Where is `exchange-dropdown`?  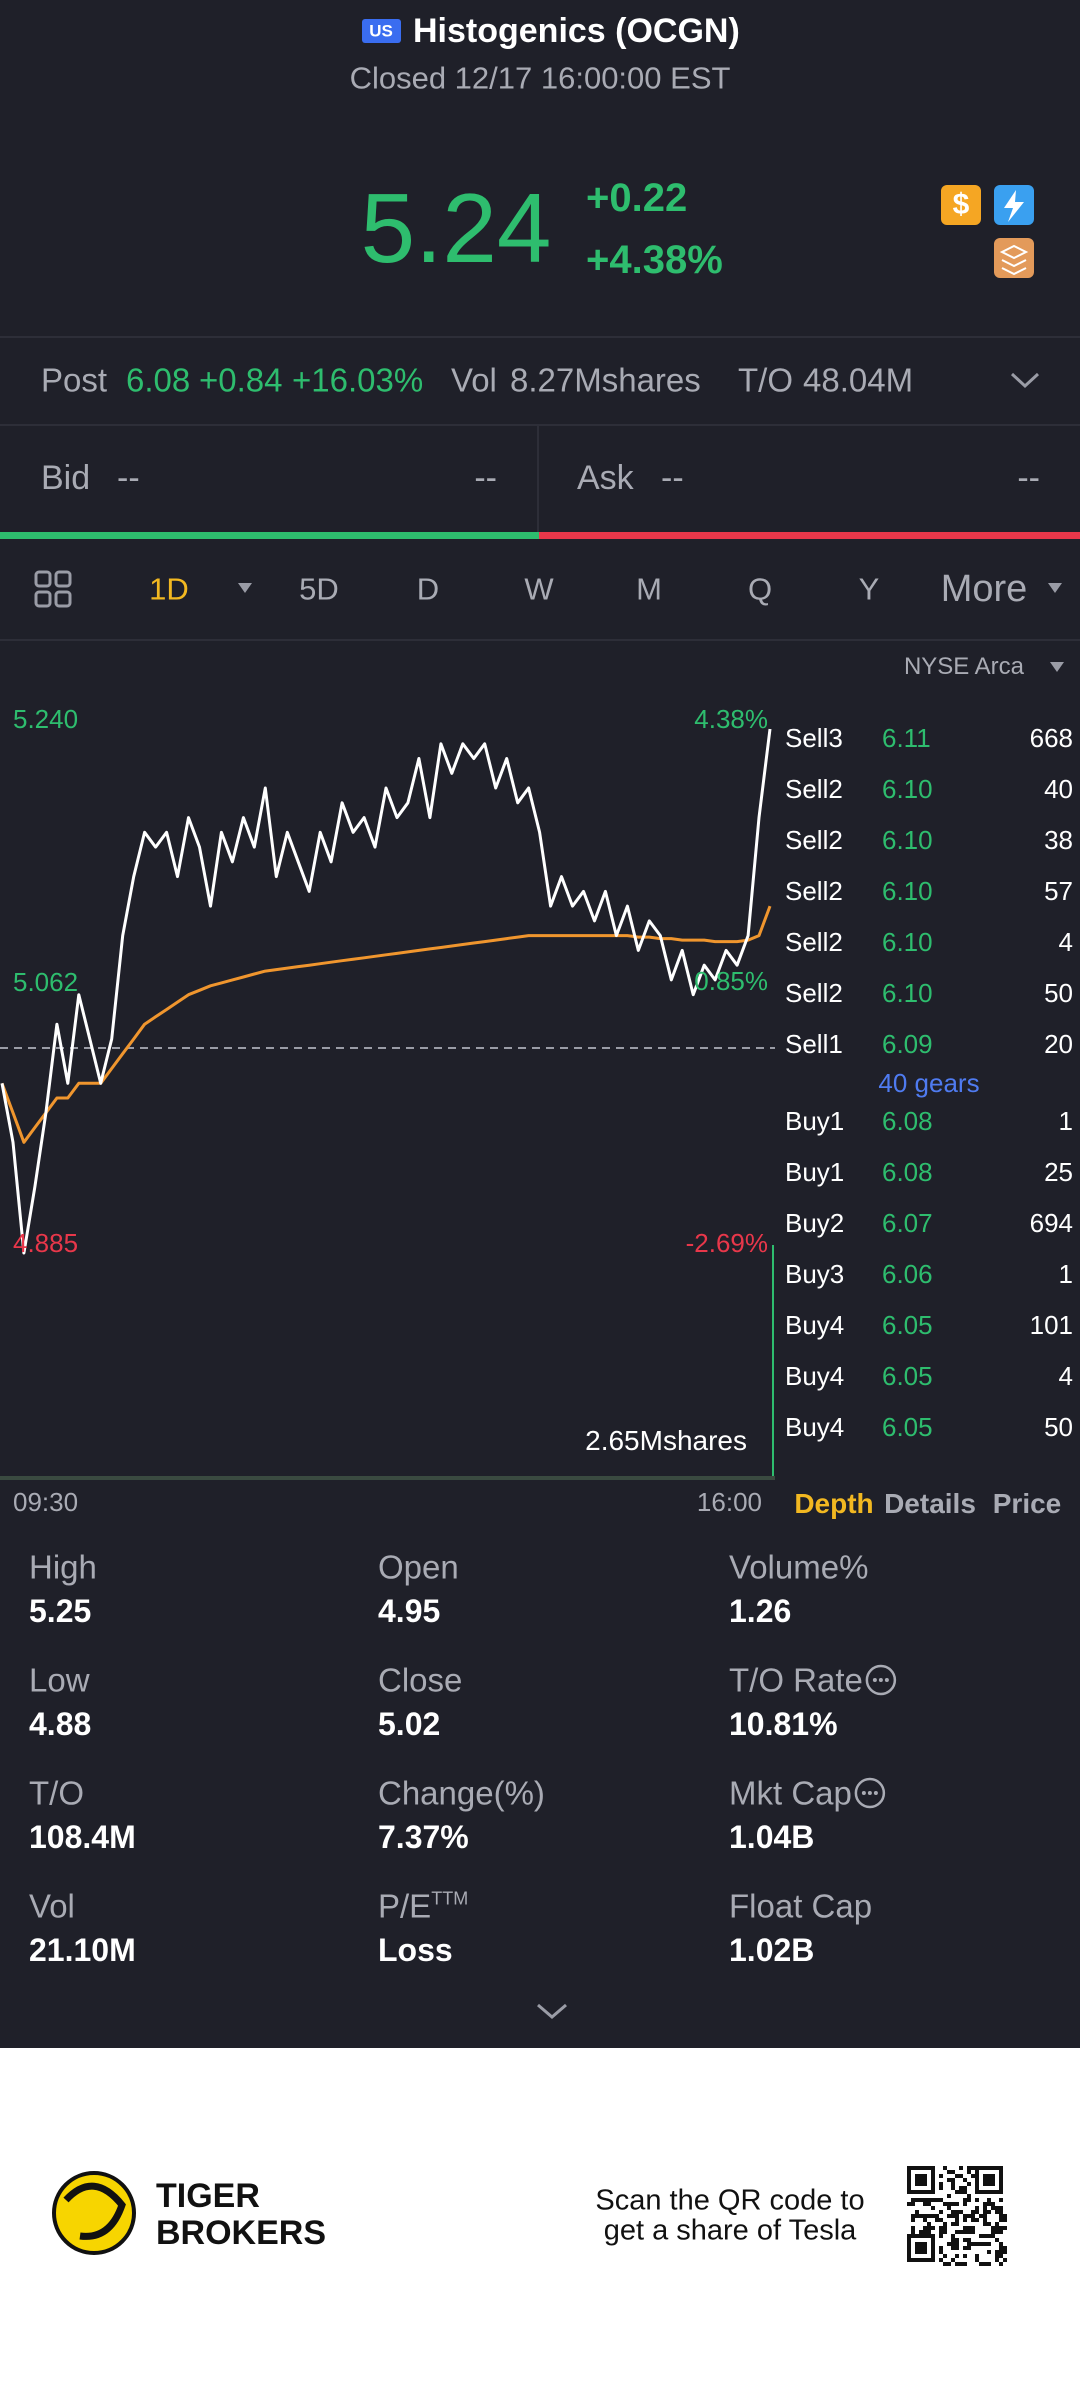 exchange-dropdown is located at coordinates (1057, 667).